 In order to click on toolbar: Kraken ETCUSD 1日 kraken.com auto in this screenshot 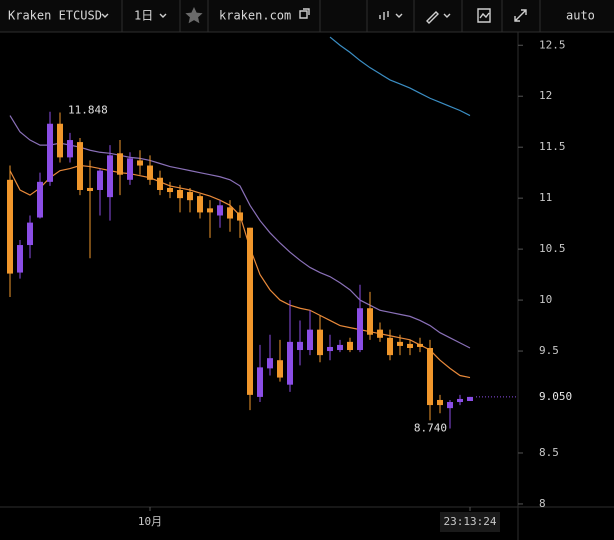, I will do `click(307, 16)`.